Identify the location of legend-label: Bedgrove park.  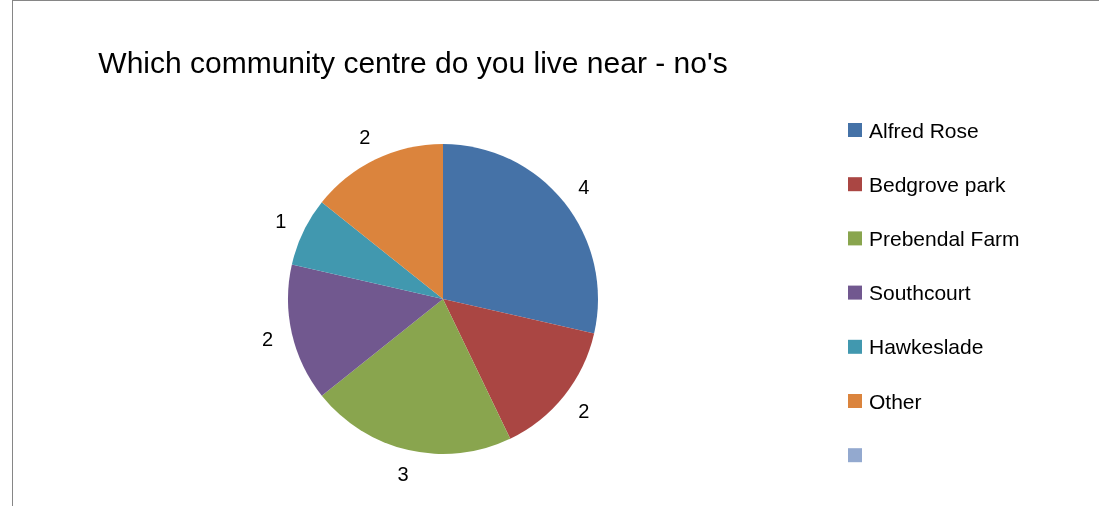
(938, 184).